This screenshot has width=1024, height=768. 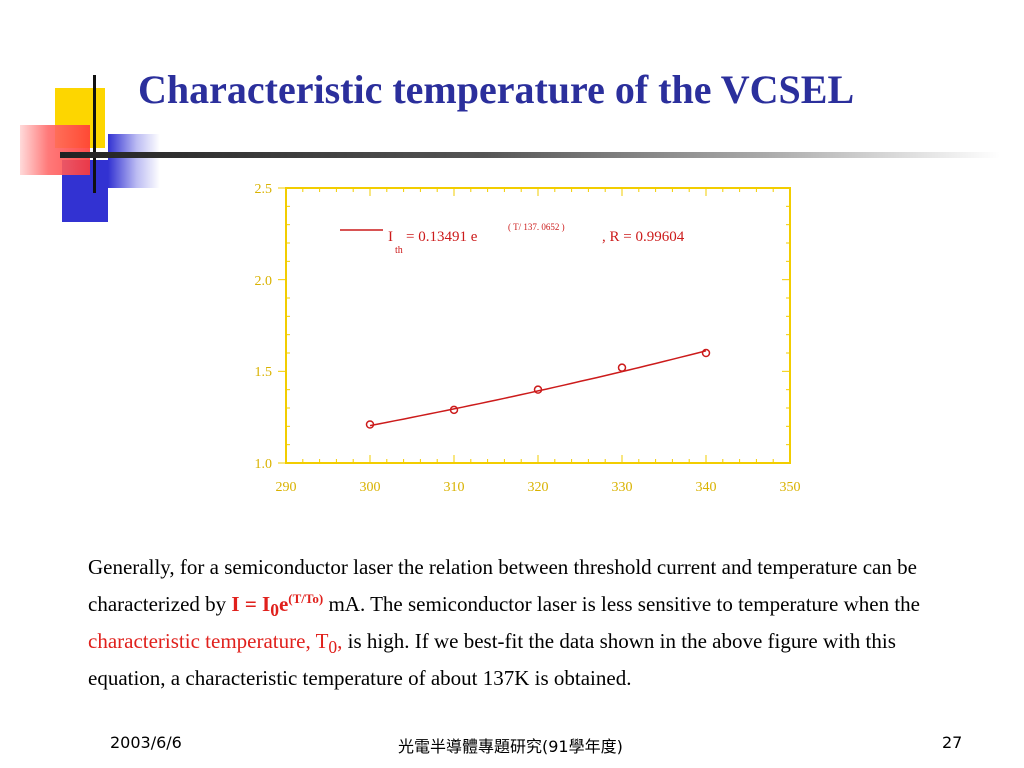 I want to click on footer-course: 光電半導體專題研究(91學年度), so click(x=510, y=746).